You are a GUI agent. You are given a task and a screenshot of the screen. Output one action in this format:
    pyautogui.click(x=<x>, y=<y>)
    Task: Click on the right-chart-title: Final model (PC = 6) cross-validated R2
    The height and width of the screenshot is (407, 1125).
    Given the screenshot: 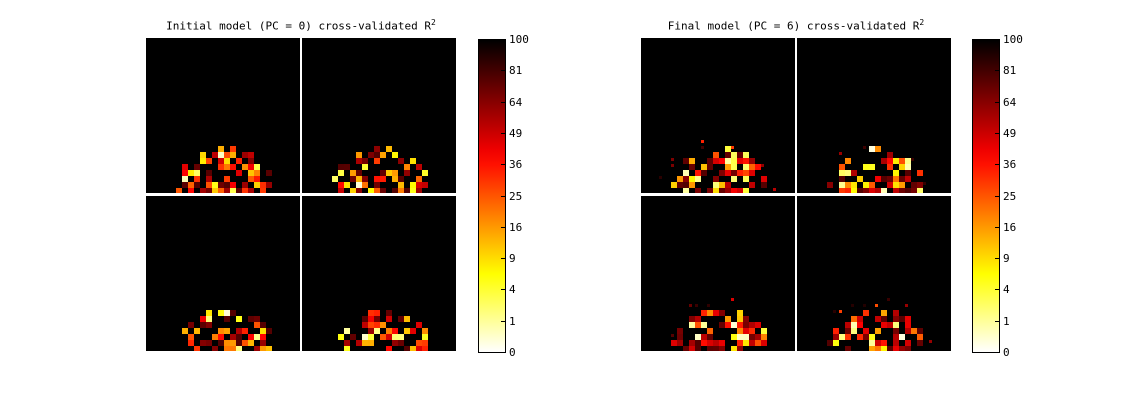 What is the action you would take?
    pyautogui.click(x=796, y=25)
    